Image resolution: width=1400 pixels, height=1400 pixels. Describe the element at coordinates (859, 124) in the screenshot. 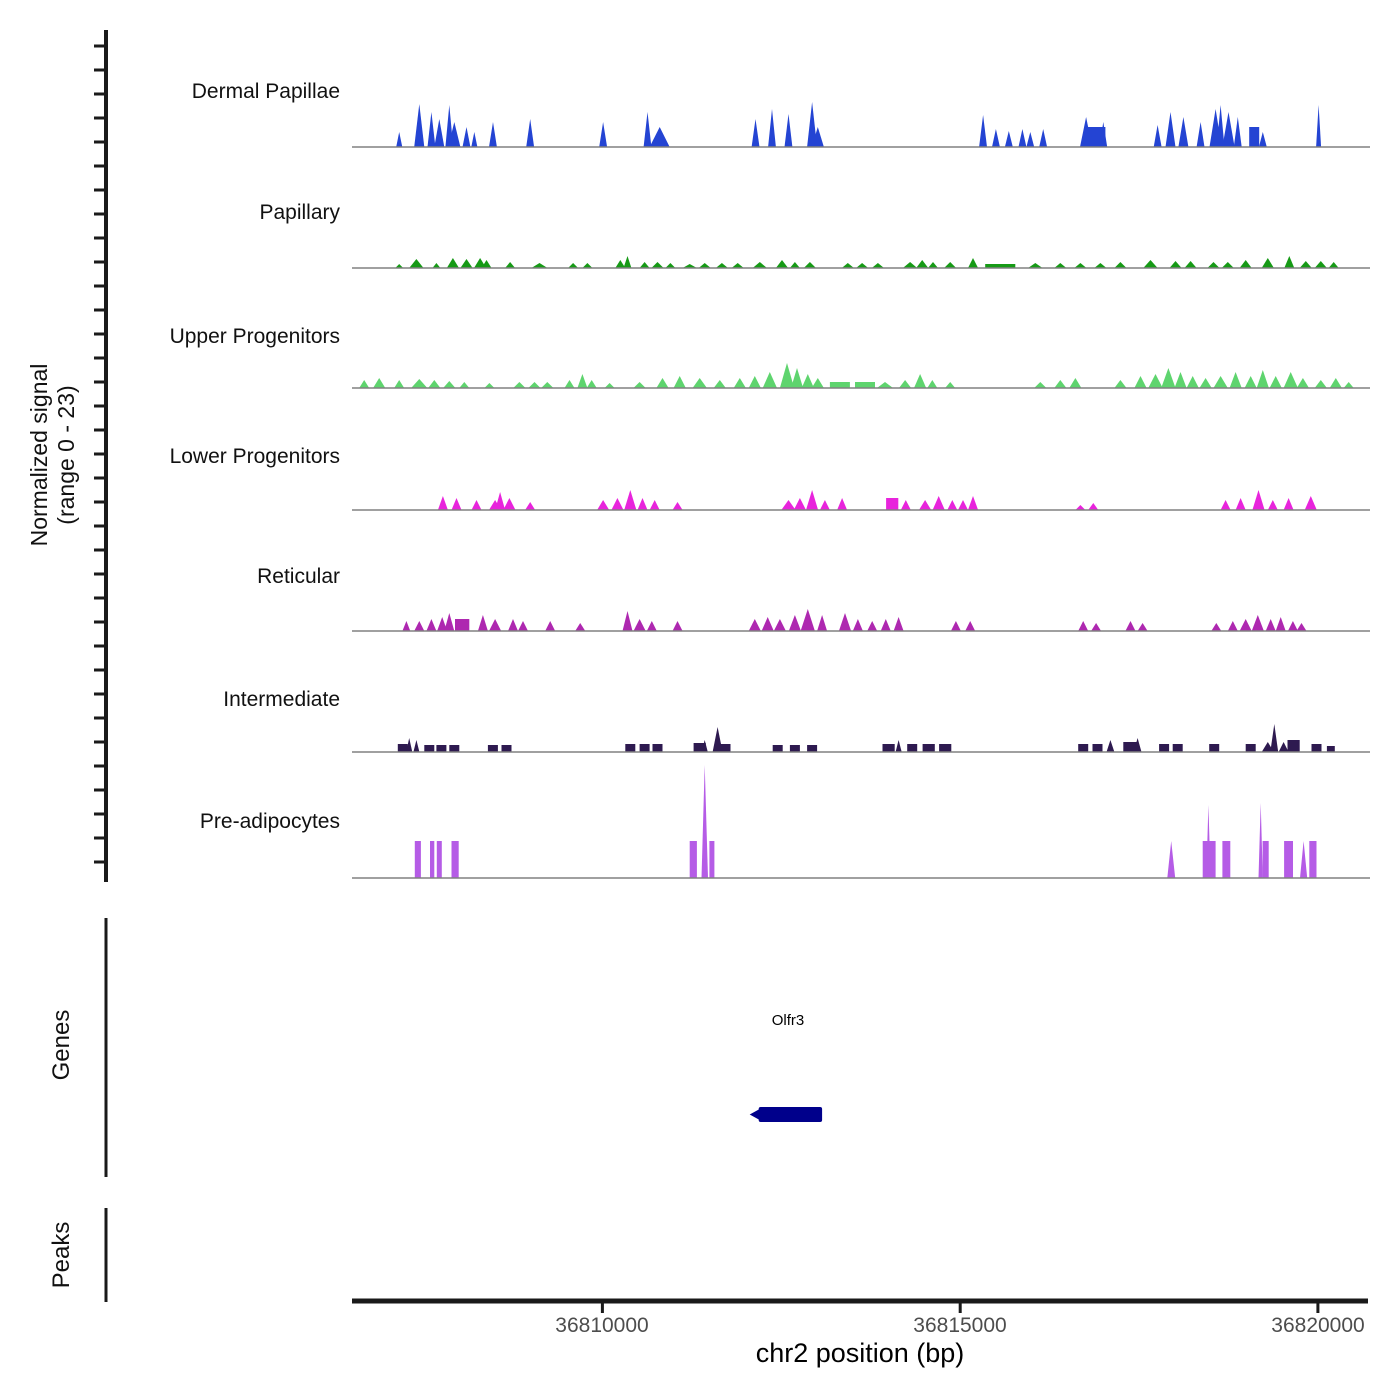

I see `signal-track-dermal-papillae` at that location.